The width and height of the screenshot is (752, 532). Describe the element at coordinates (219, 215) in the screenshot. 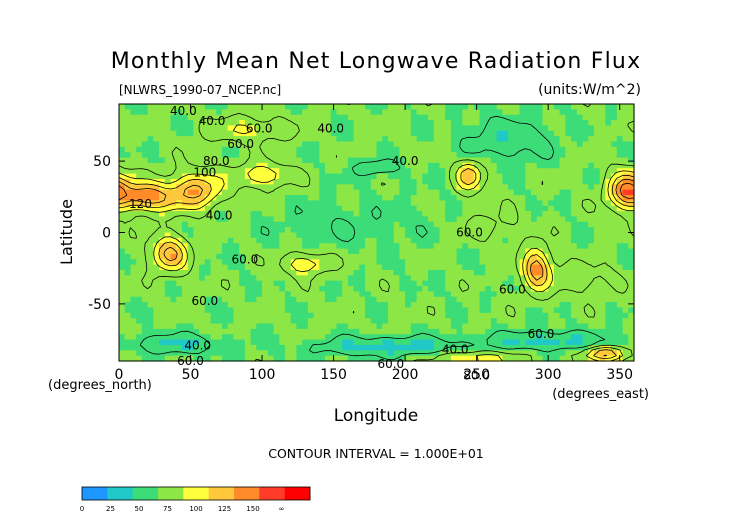

I see `contour-label: 40.0` at that location.